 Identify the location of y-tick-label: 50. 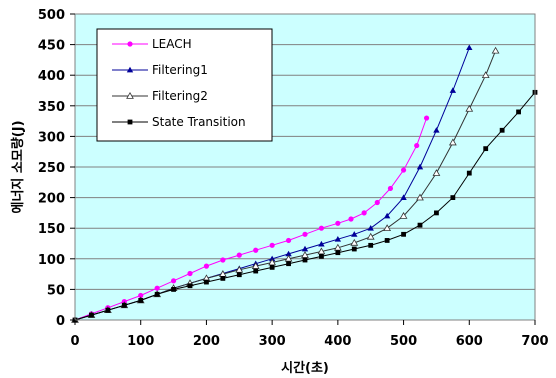
(56, 290).